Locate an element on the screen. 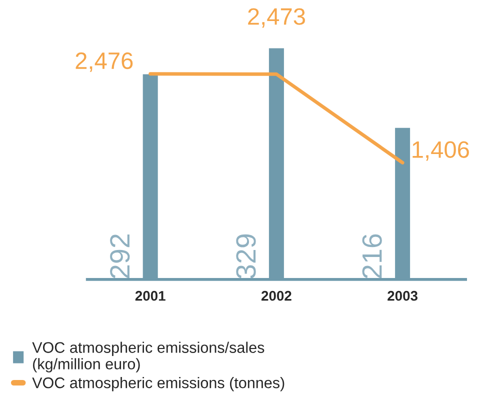  data-label: 216 is located at coordinates (372, 256).